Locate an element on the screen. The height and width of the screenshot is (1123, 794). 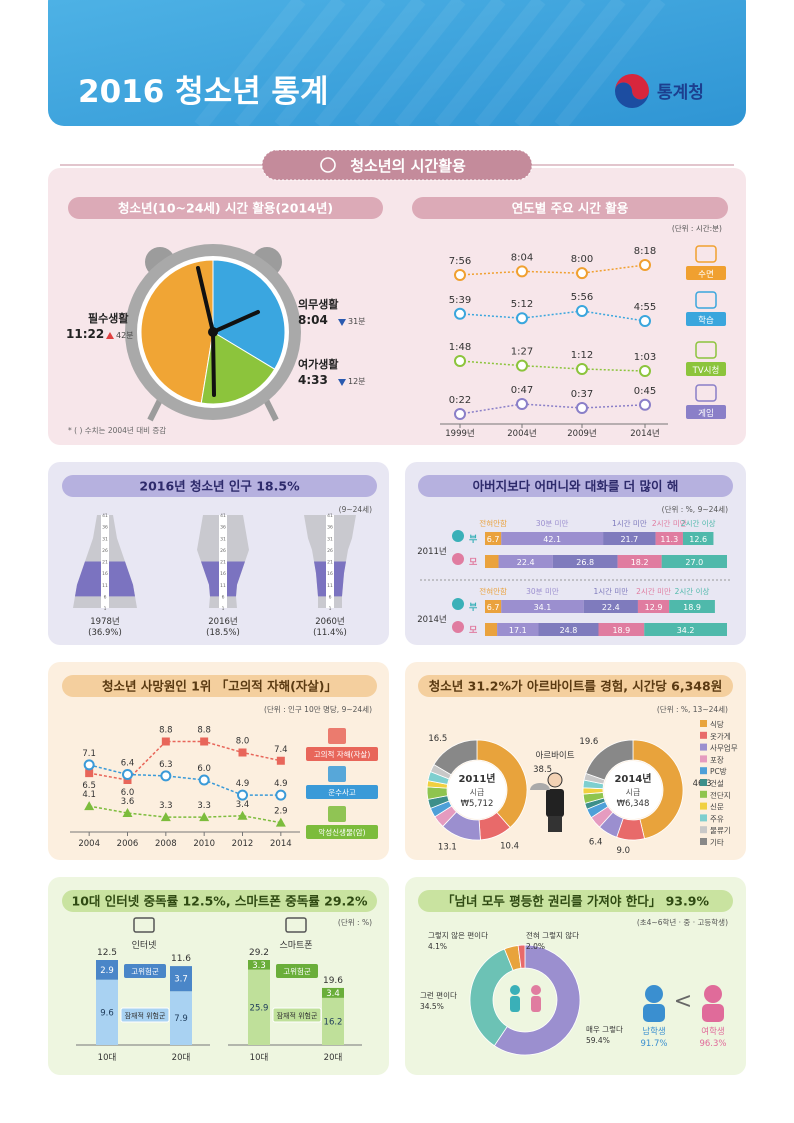
x-tick-label: 2014 is located at coordinates (281, 844).